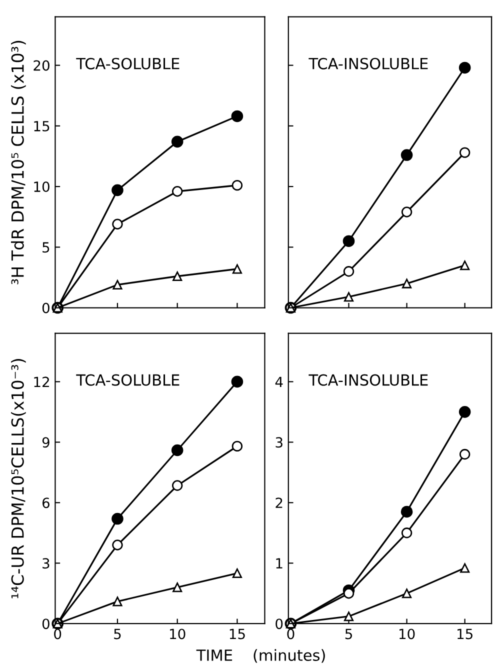 This screenshot has width=493, height=672. Describe the element at coordinates (279, 503) in the screenshot. I see `y-tick-label: 2` at that location.